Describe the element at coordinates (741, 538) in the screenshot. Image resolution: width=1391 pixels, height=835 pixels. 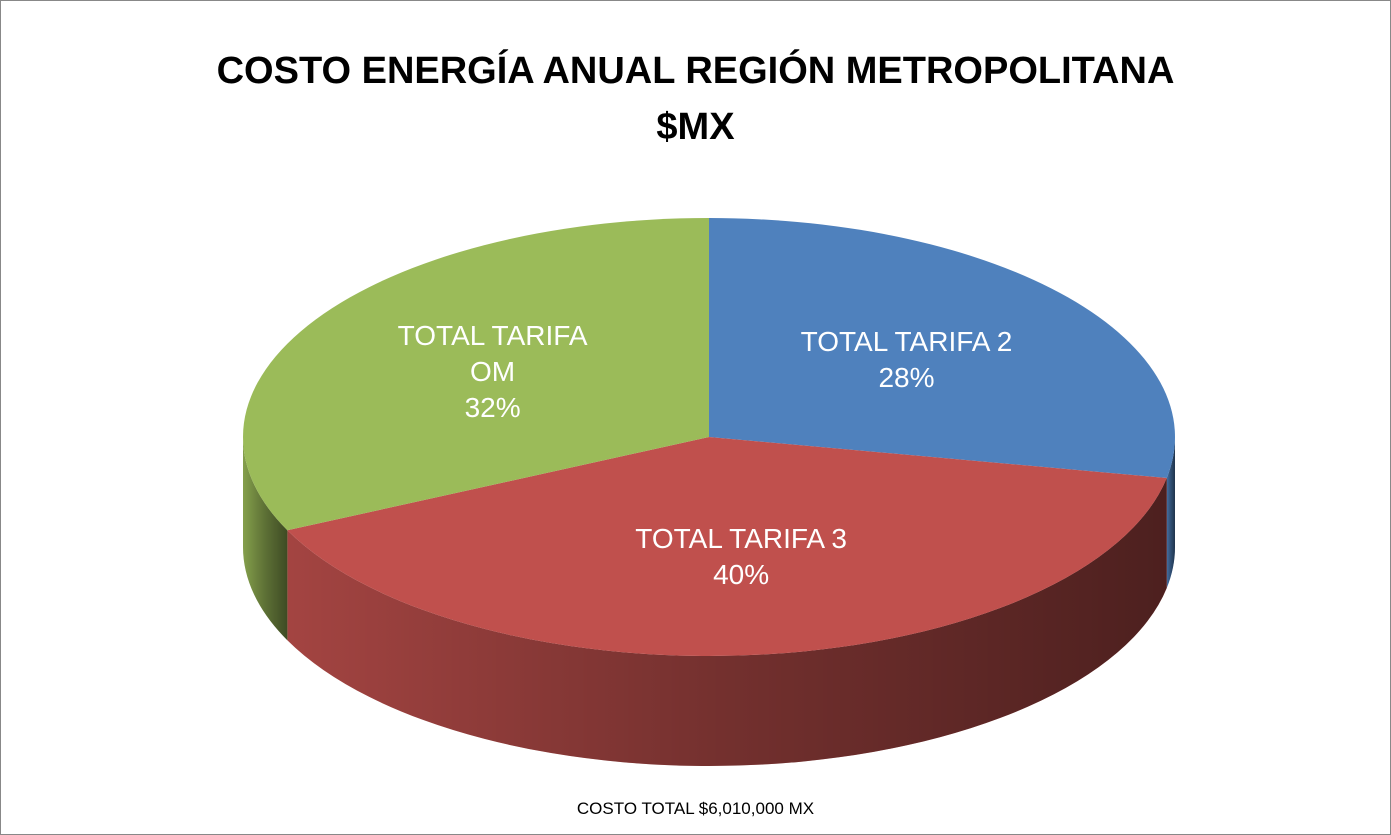
I see `label-category: TOTAL TARIFA 3` at that location.